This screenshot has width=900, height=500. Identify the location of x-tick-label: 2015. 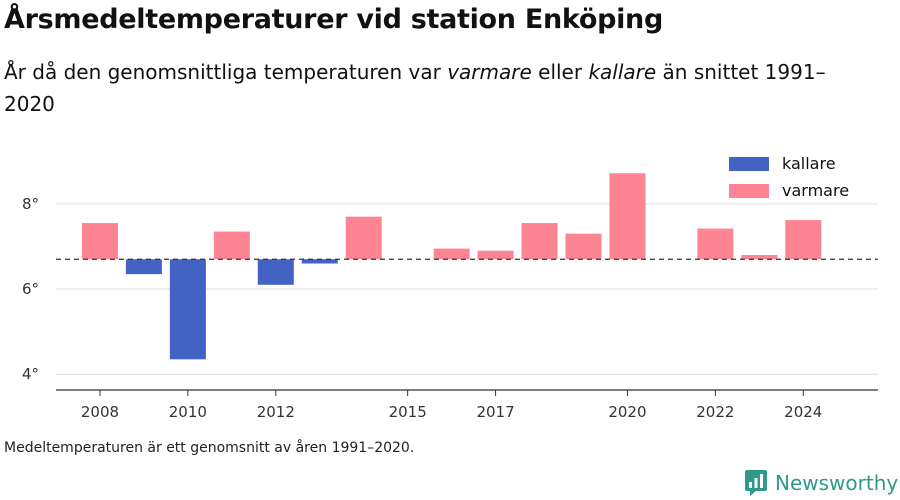
(408, 412).